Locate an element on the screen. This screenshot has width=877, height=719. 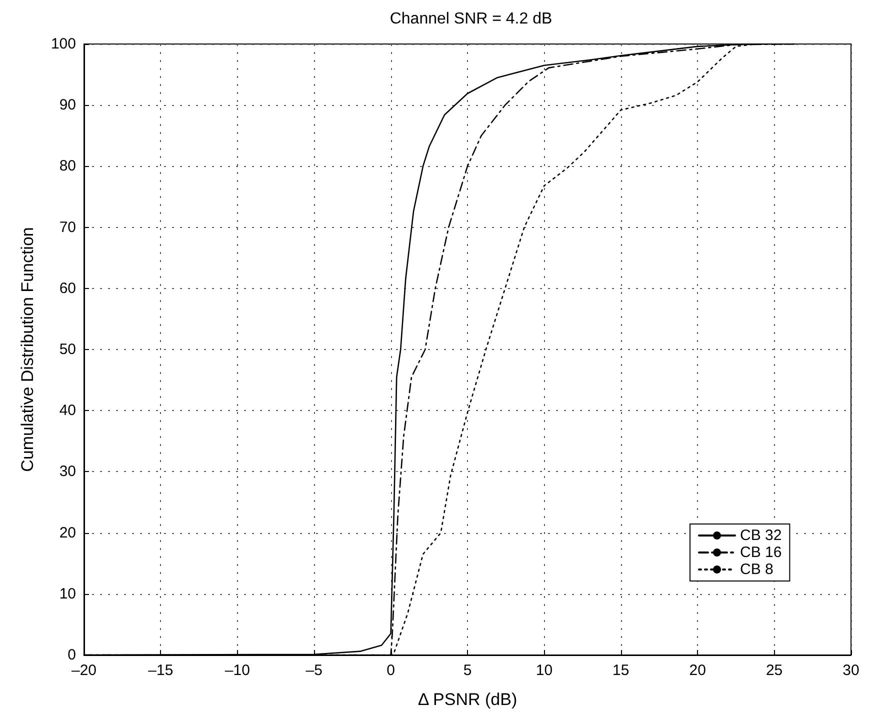
y-tick-label: 10 is located at coordinates (67, 593).